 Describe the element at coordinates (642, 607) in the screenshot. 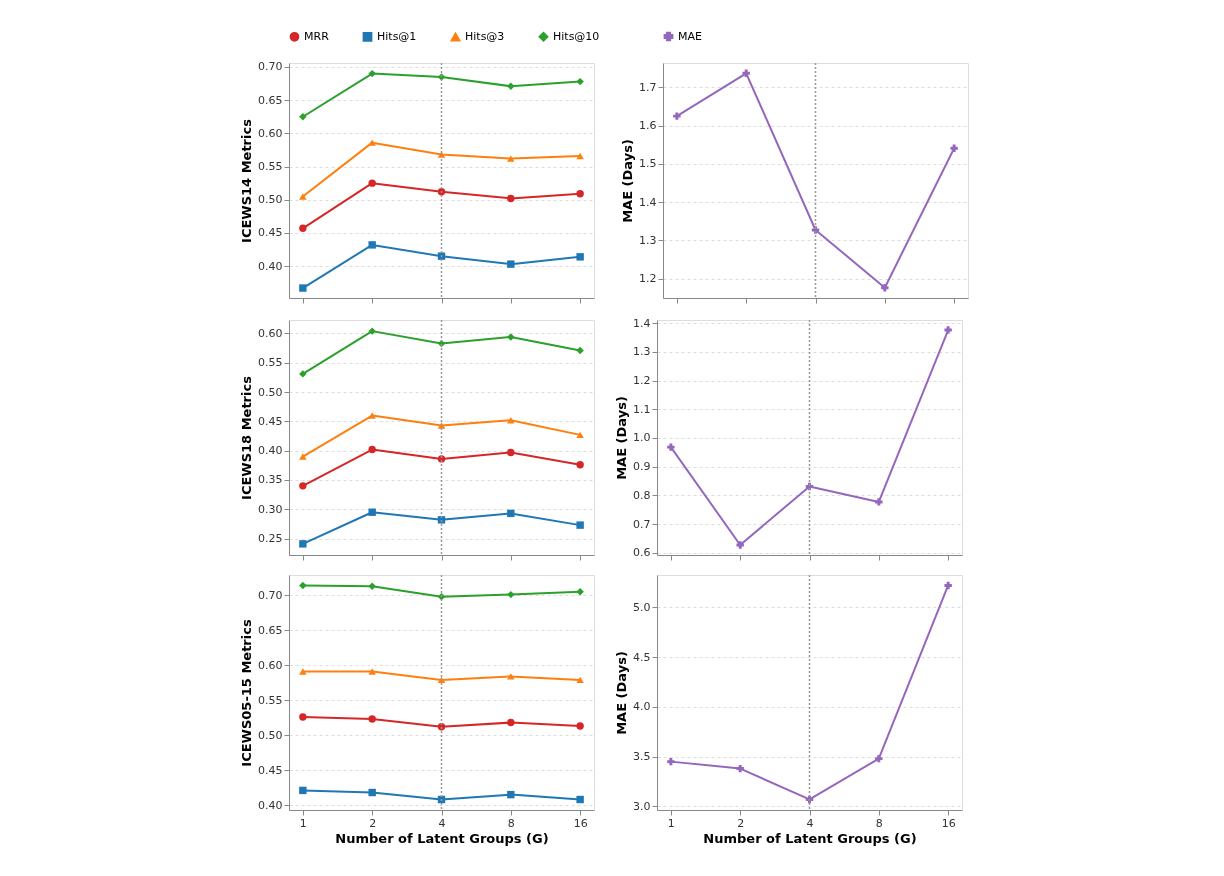

I see `y-tick-label: 5.0` at that location.